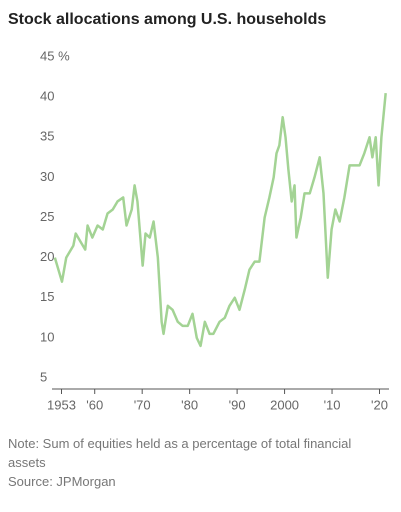  I want to click on y-tick-label: 45 %, so click(55, 55).